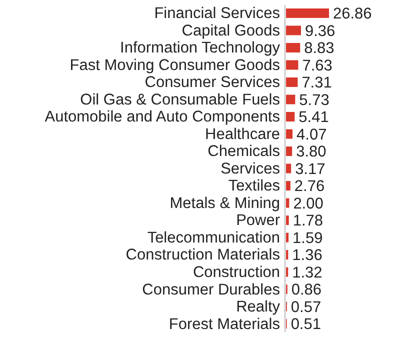 This screenshot has height=337, width=398. I want to click on y-tick-label: Construction Materials, so click(203, 255).